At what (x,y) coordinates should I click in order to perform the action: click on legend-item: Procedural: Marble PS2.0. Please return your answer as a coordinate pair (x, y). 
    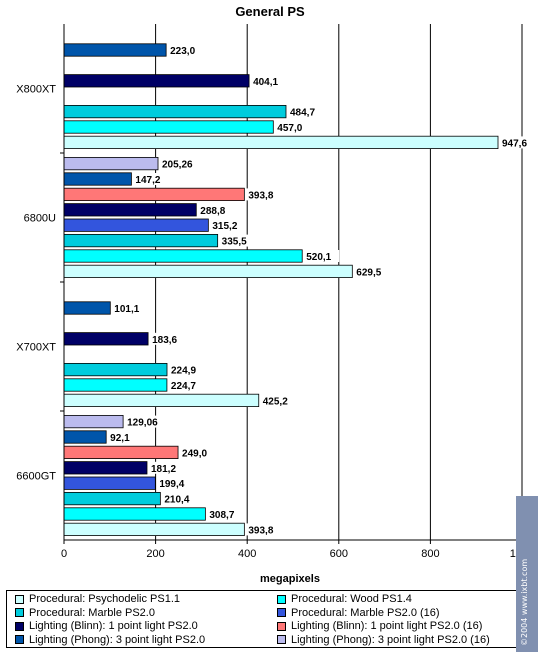
    Looking at the image, I should click on (85, 613).